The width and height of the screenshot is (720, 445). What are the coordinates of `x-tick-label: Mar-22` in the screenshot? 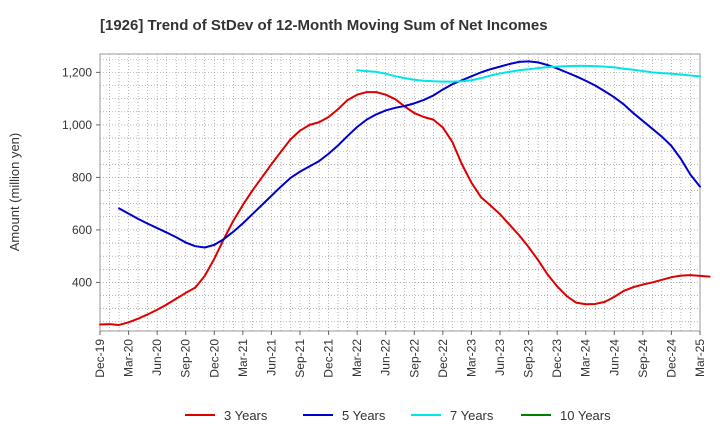 It's located at (357, 358).